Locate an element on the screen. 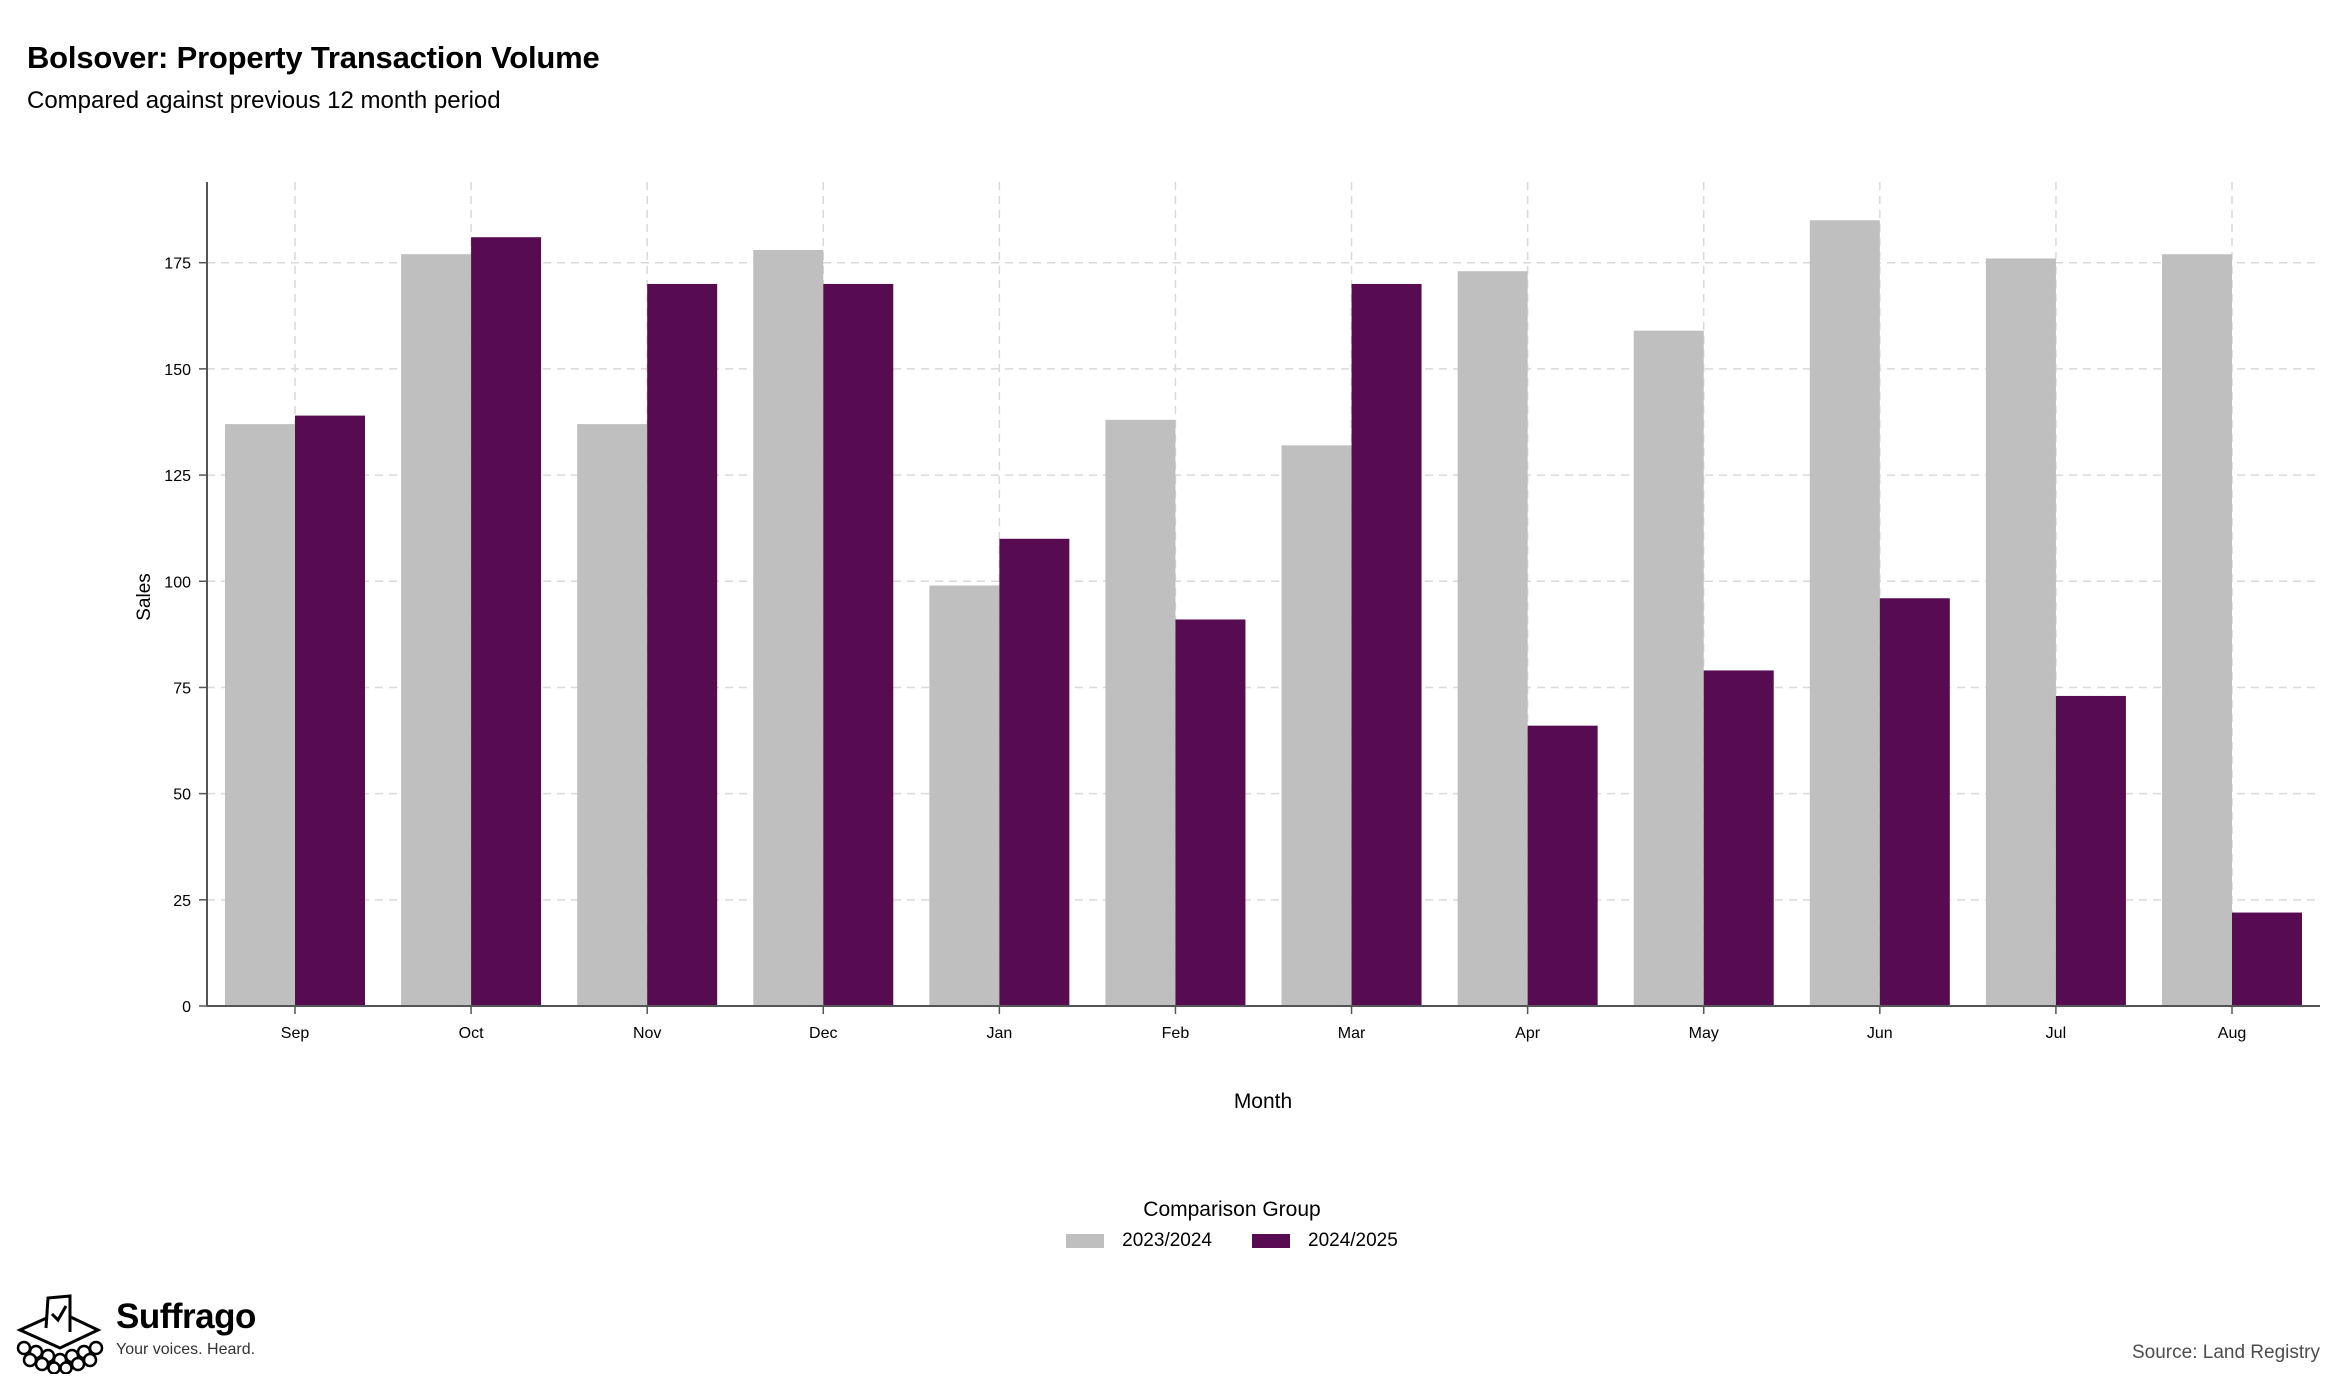 The image size is (2334, 1388). legend-item-2023-2024: 2023/2024 is located at coordinates (1139, 1241).